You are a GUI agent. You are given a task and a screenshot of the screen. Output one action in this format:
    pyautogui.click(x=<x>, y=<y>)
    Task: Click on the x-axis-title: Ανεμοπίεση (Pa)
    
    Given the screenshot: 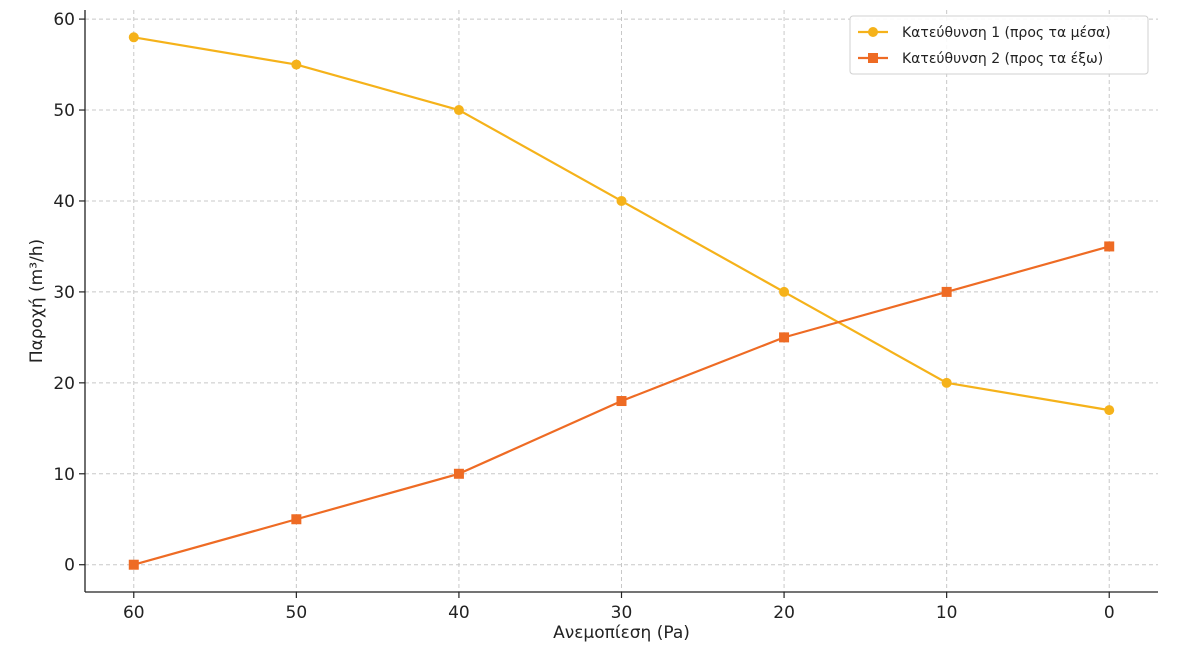 What is the action you would take?
    pyautogui.click(x=621, y=633)
    